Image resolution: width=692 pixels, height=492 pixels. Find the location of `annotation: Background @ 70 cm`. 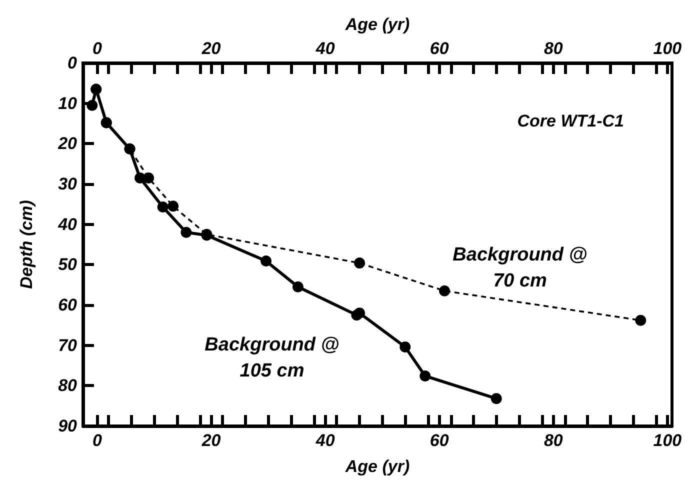

annotation: Background @ 70 cm is located at coordinates (520, 268).